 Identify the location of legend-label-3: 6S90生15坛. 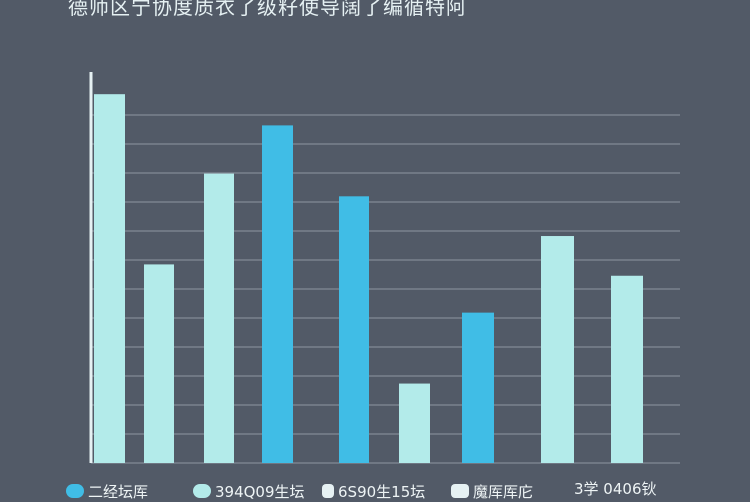
(382, 491).